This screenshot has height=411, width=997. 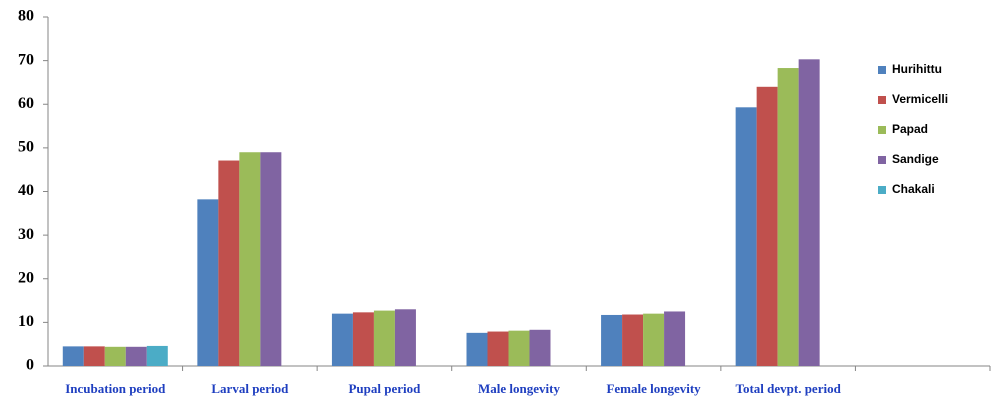 I want to click on y-tick-label: 40, so click(x=26, y=190).